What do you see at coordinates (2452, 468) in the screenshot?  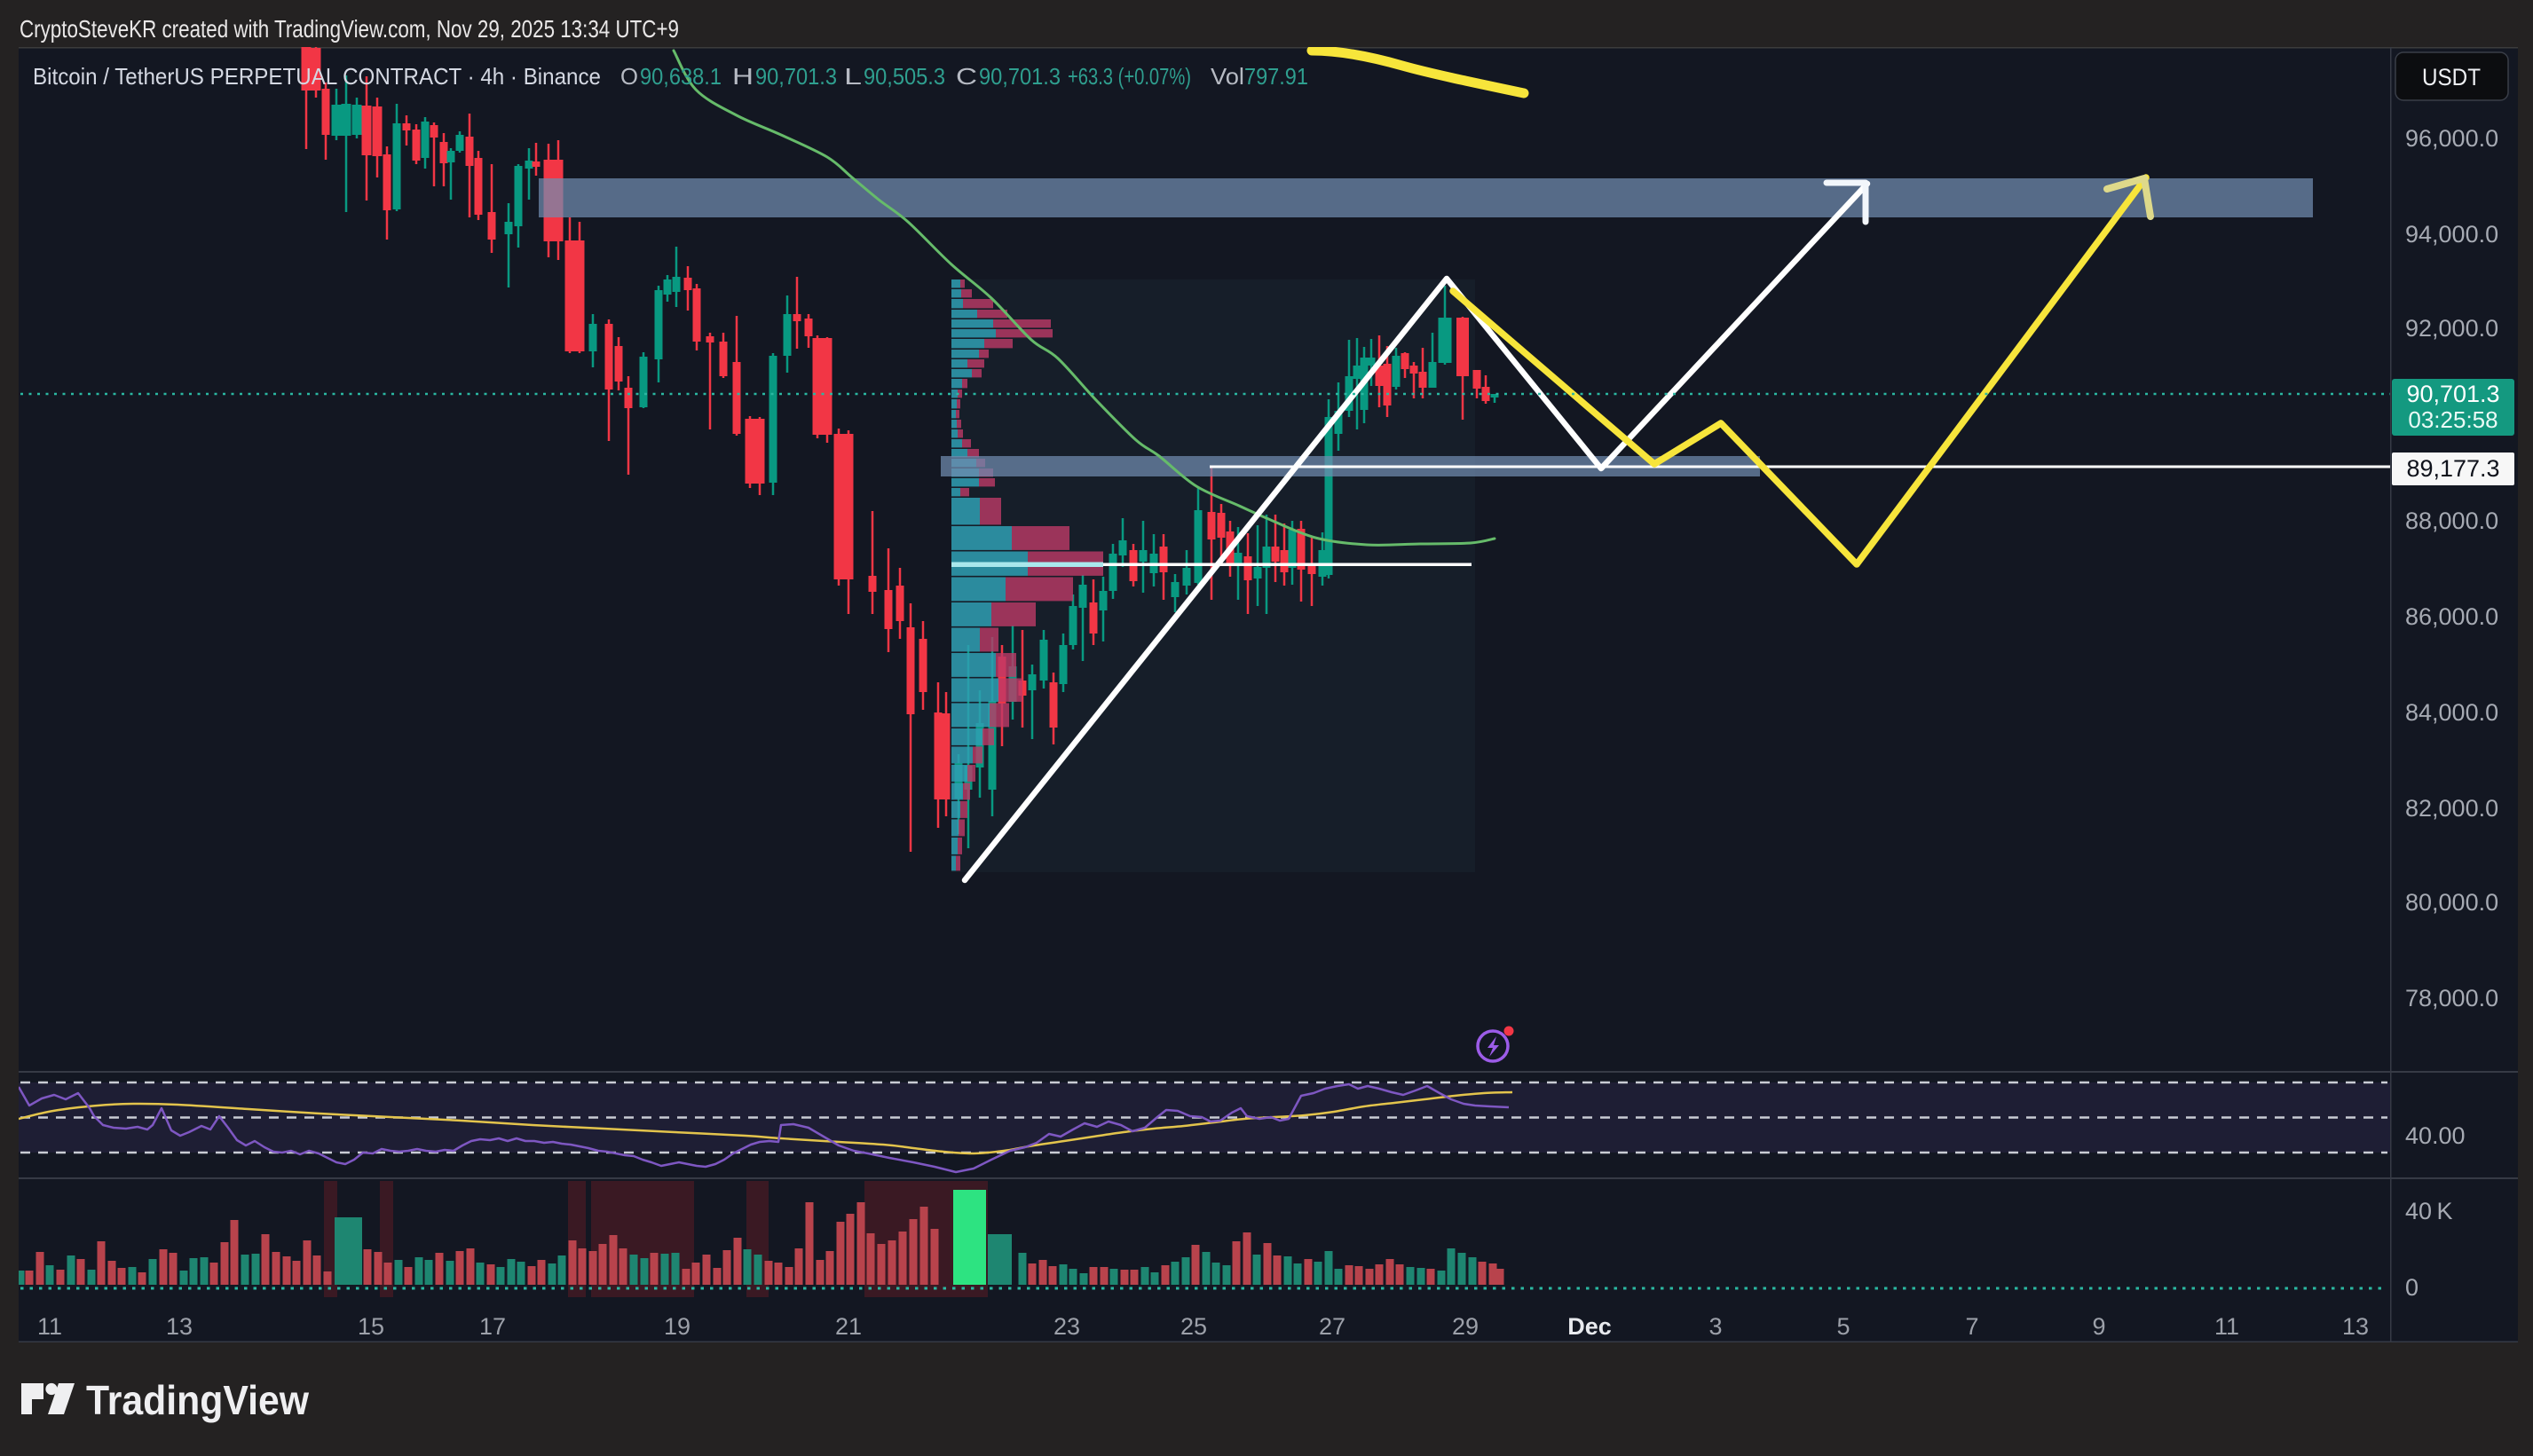 I see `svg-text: 89,177.3` at bounding box center [2452, 468].